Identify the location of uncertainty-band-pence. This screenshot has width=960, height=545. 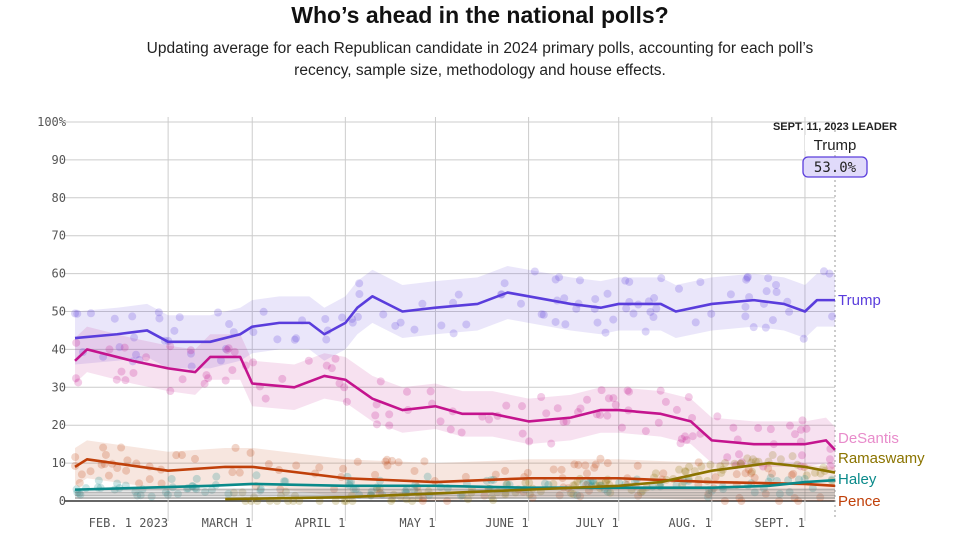
(455, 470).